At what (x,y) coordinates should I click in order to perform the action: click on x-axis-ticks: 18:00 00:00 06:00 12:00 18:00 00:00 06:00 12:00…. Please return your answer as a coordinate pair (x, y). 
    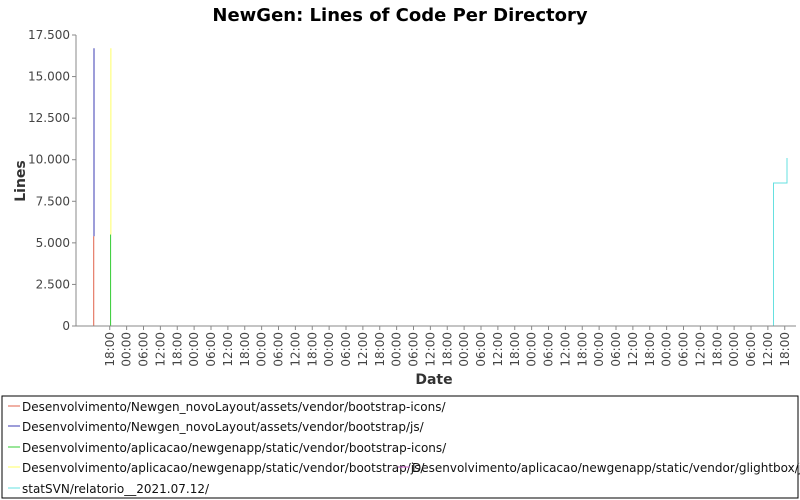
    Looking at the image, I should click on (447, 346).